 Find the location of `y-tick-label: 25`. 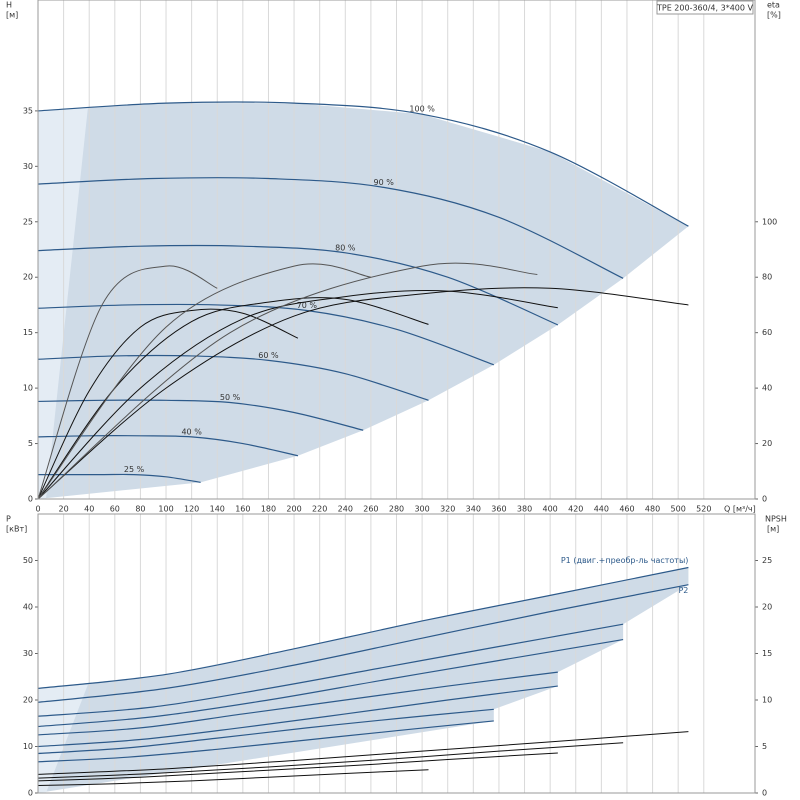

y-tick-label: 25 is located at coordinates (28, 221).